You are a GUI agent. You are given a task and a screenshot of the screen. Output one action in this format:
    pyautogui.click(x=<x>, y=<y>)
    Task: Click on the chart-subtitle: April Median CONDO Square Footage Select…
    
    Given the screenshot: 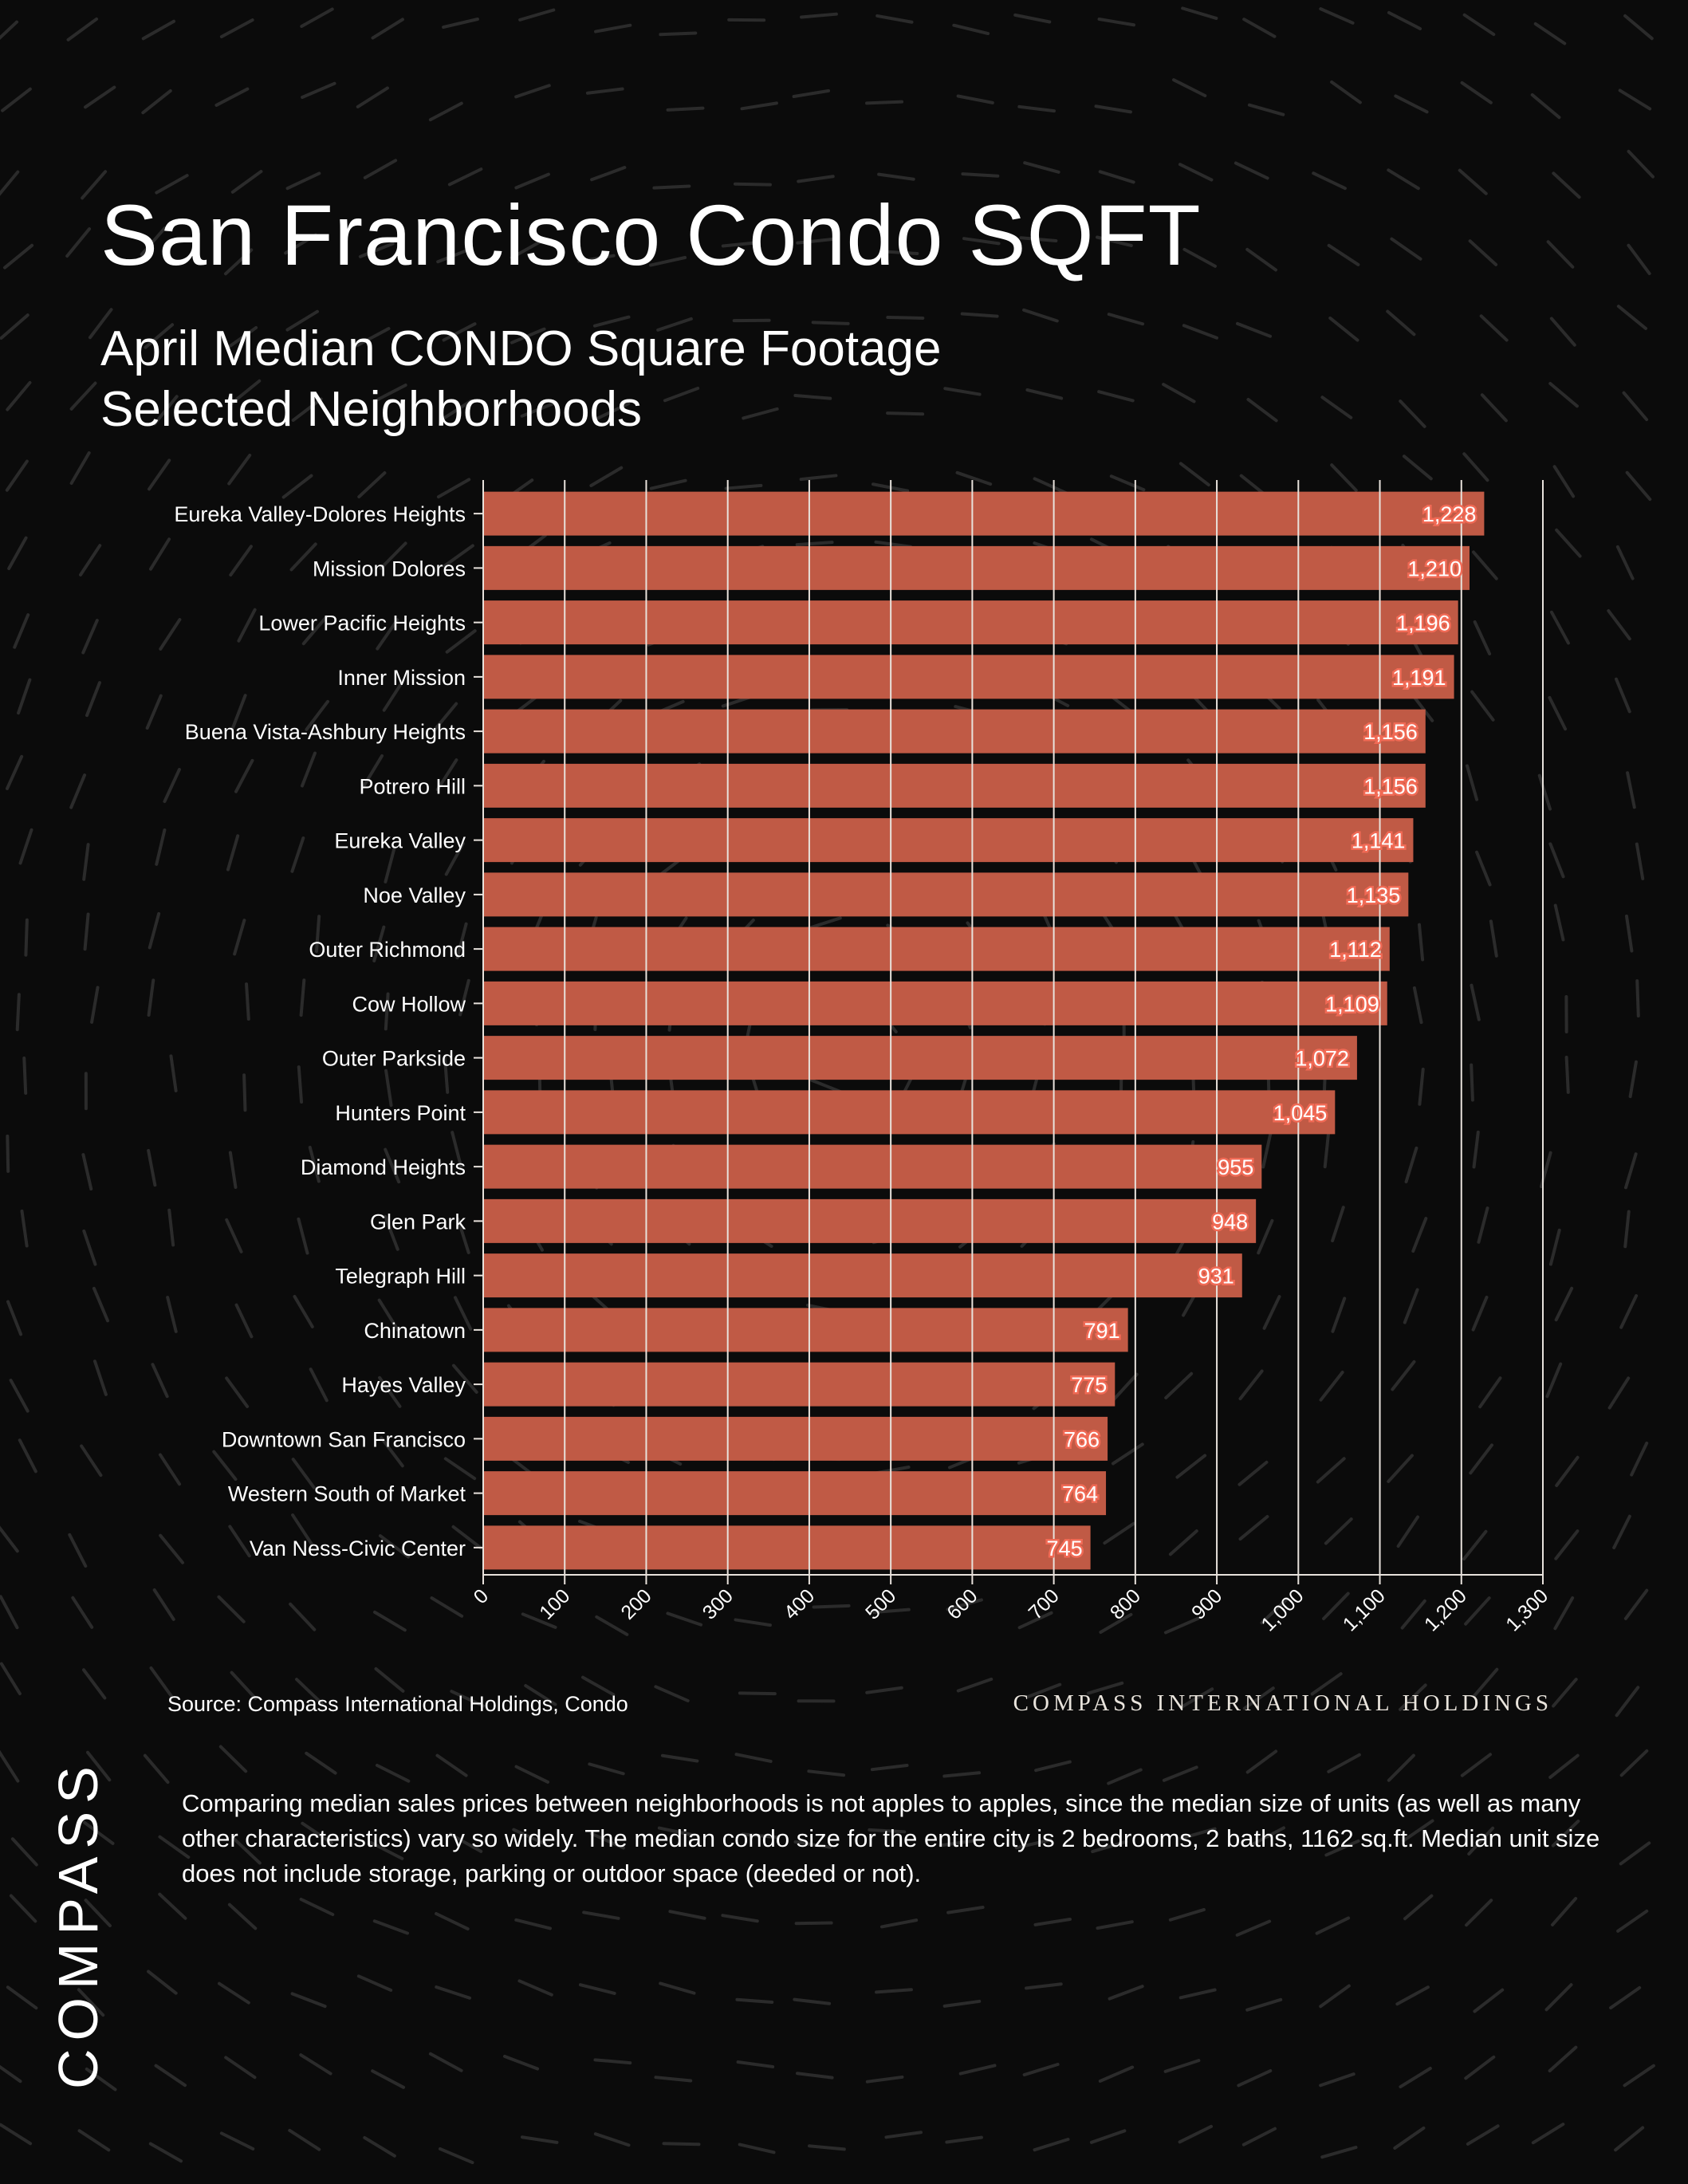 What is the action you would take?
    pyautogui.click(x=520, y=379)
    